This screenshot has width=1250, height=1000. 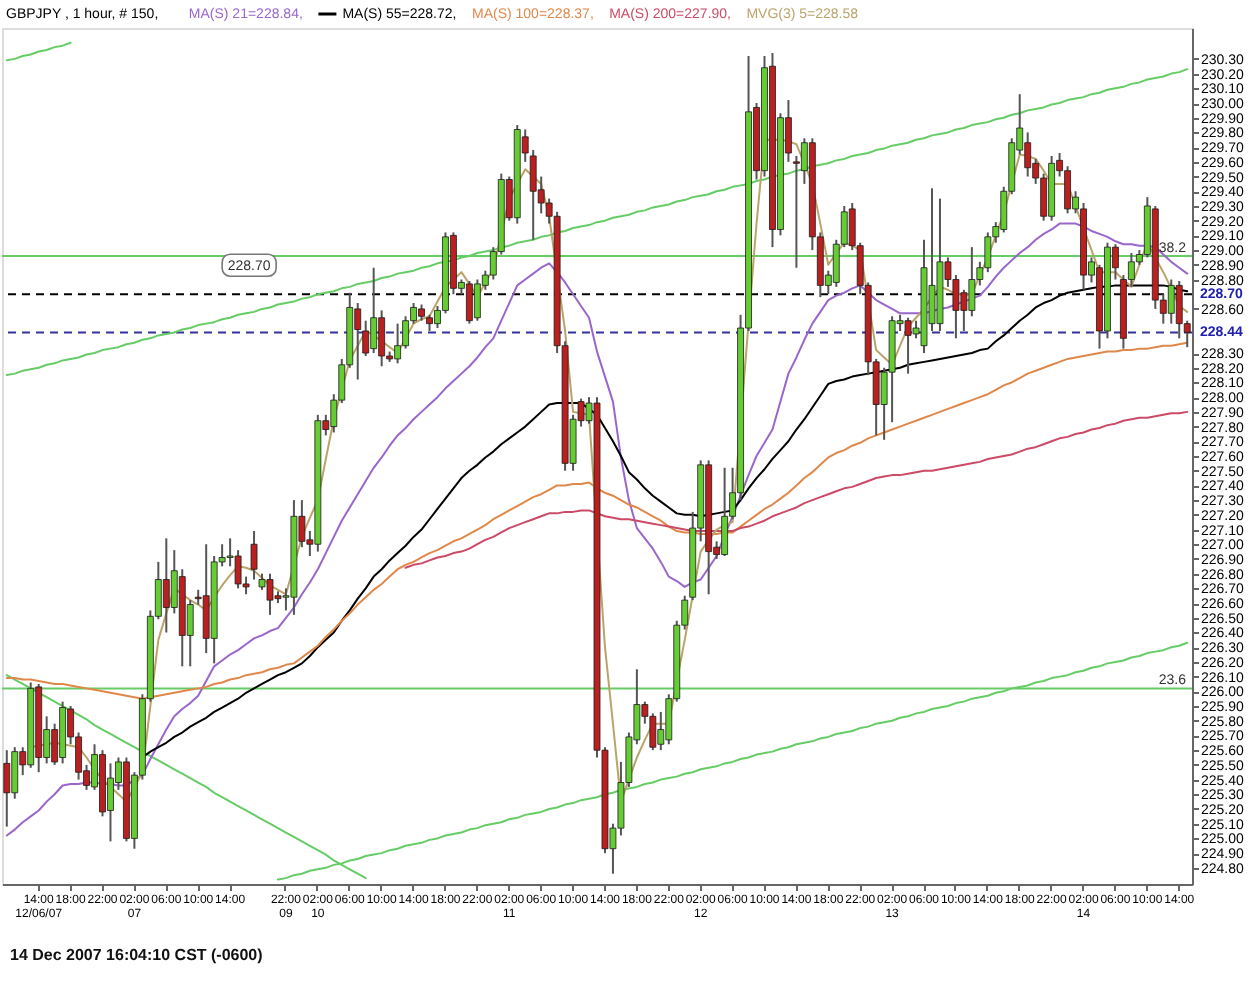 What do you see at coordinates (137, 955) in the screenshot?
I see `text: 14 Dec 2007 16:04:10 CST (-0600)` at bounding box center [137, 955].